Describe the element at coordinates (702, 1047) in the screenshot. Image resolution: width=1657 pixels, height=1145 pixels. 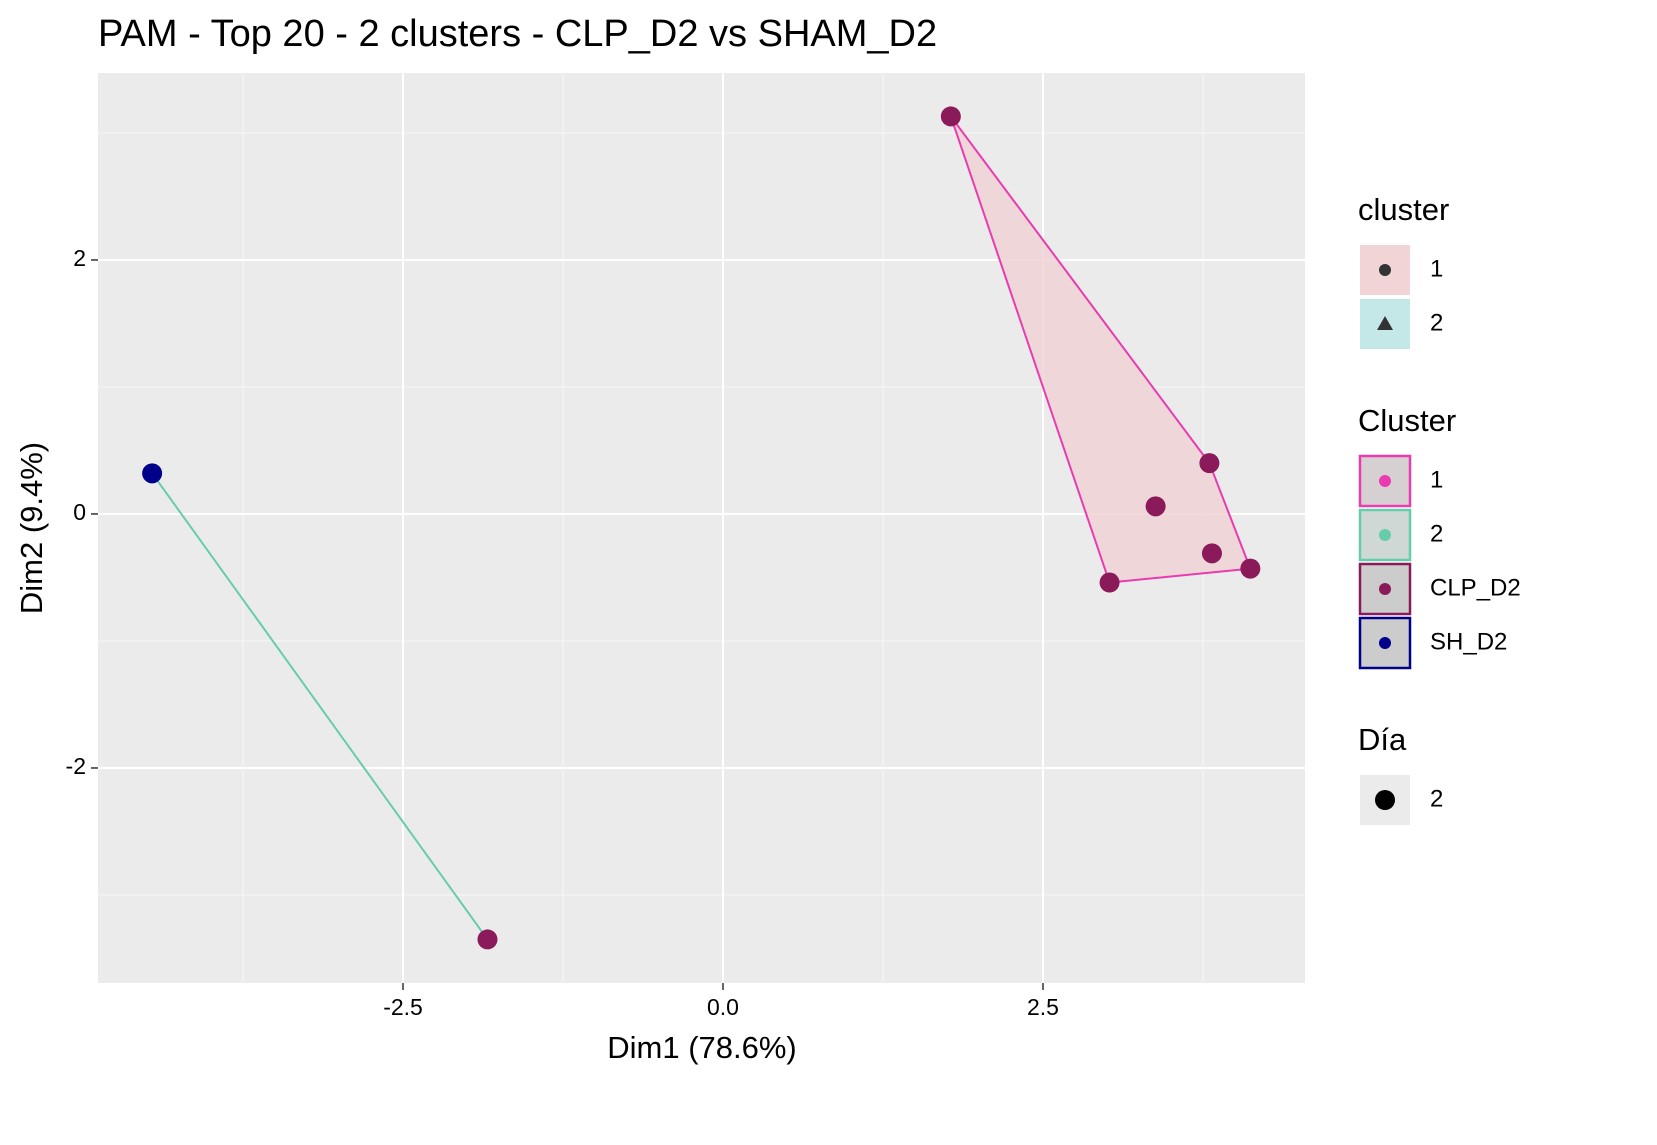
I see `x-axis-title: Dim1 (78.6%)` at that location.